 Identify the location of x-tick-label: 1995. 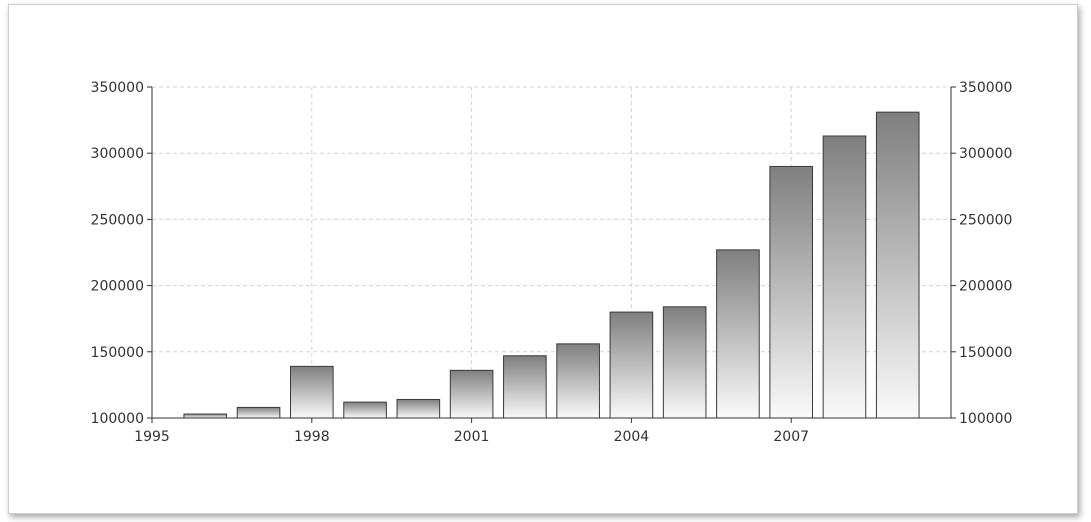
(152, 437).